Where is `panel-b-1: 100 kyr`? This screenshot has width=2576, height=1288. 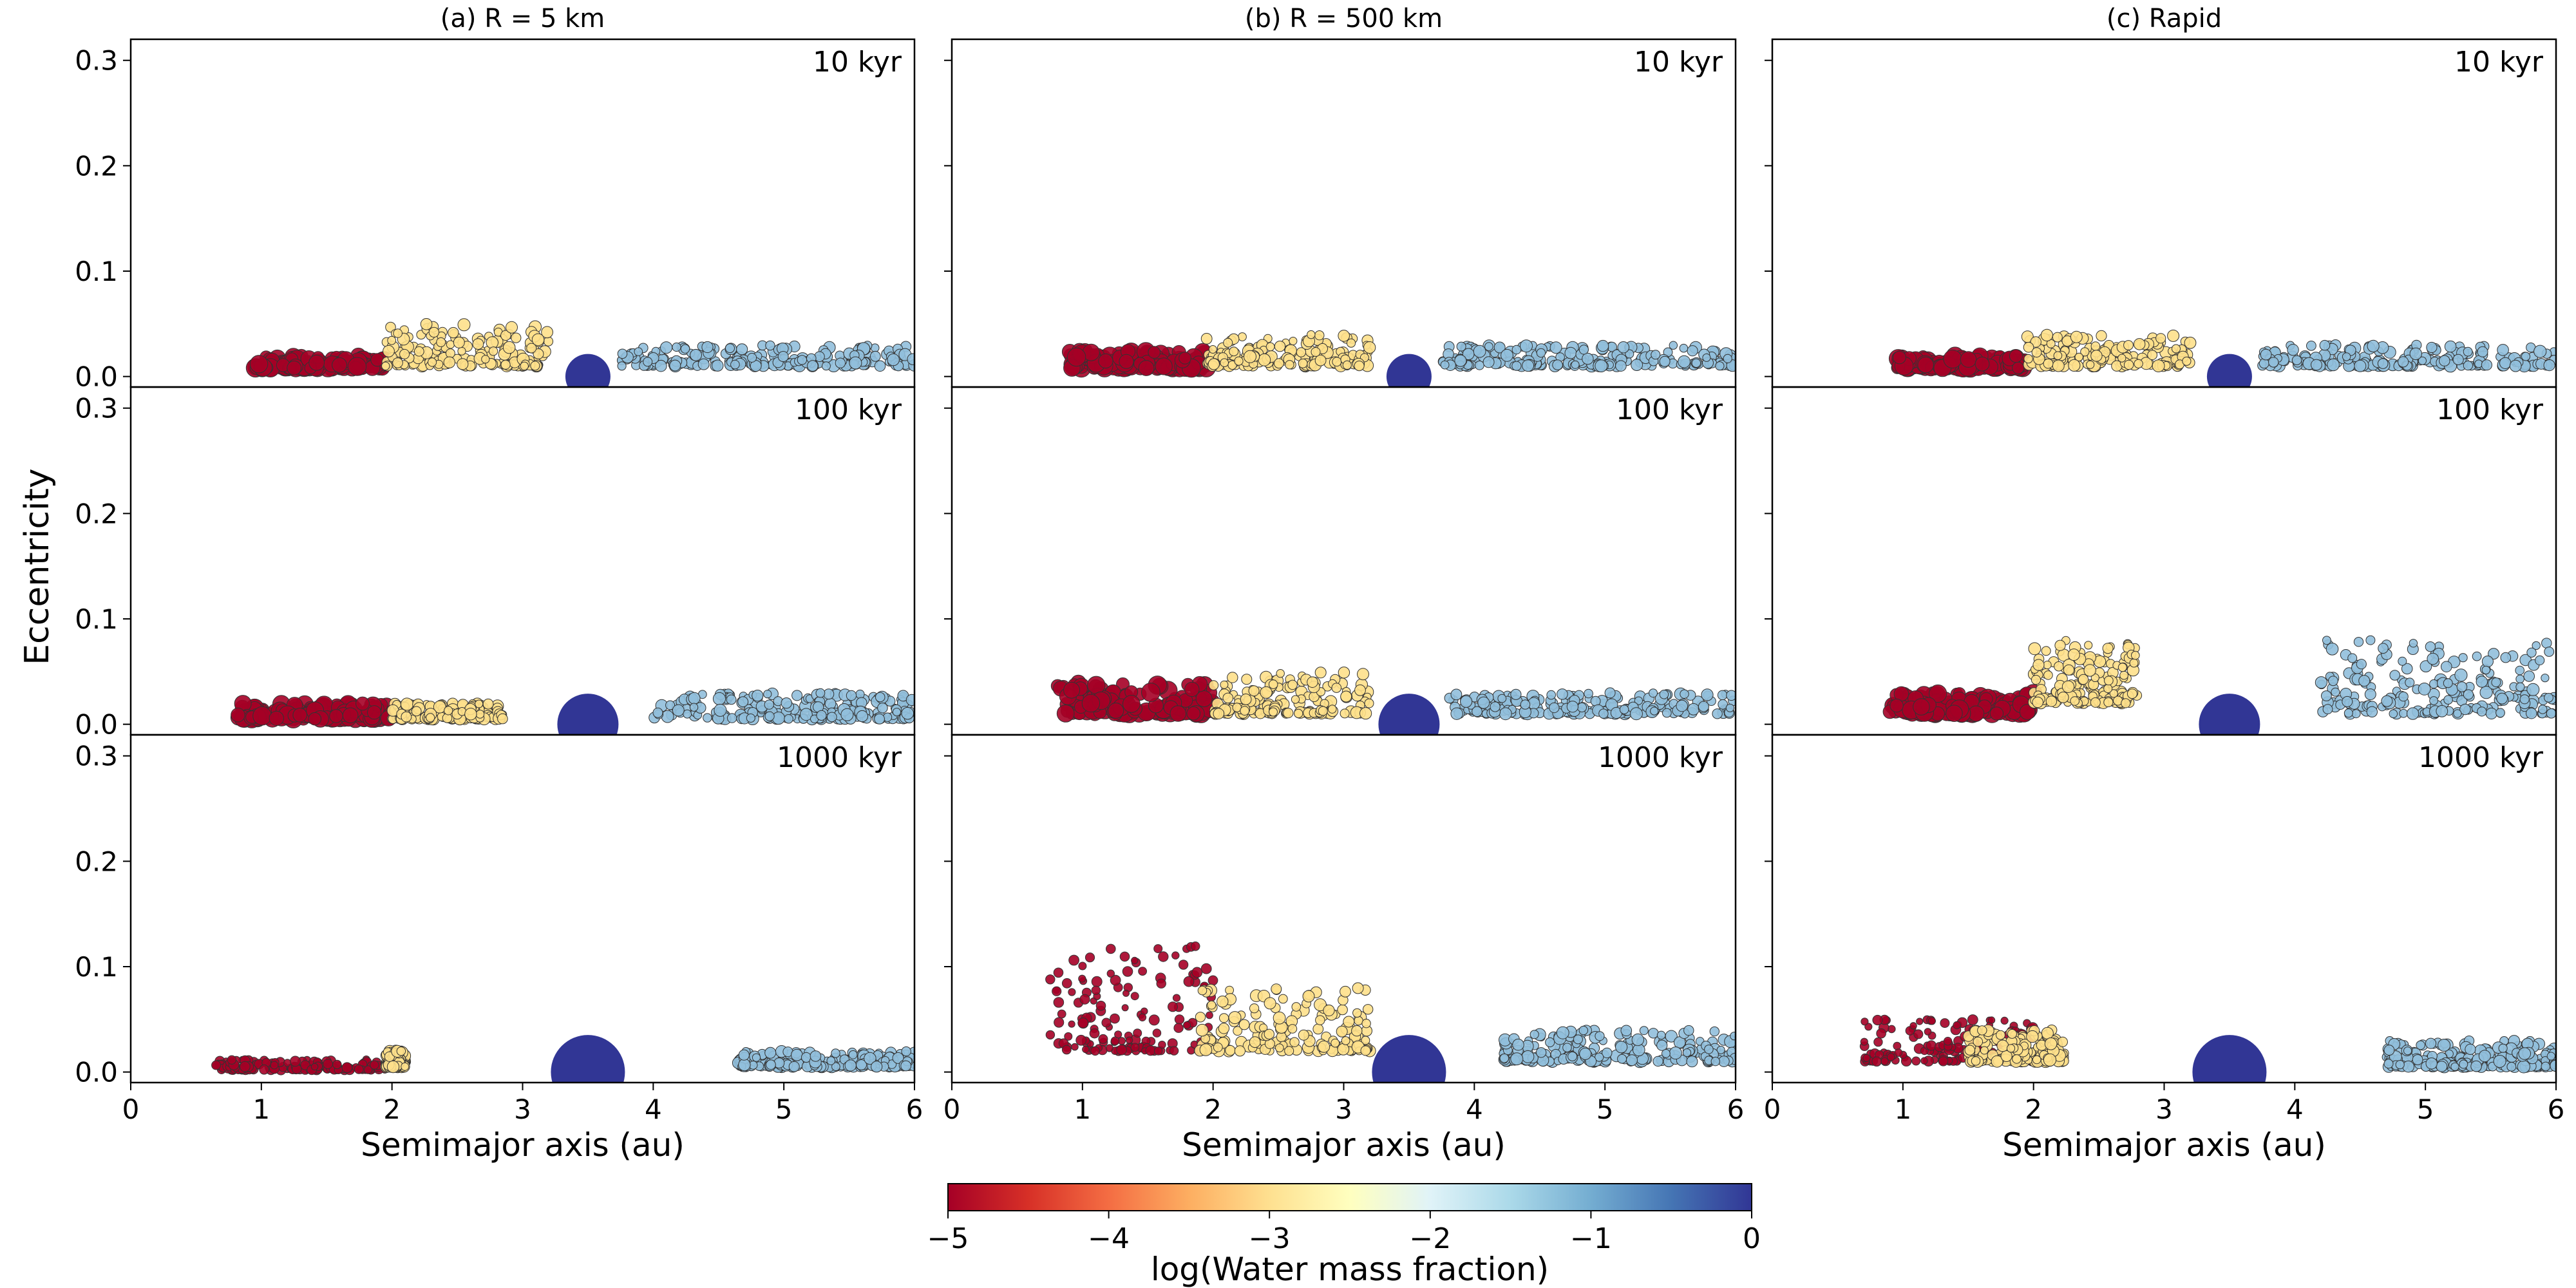 panel-b-1: 100 kyr is located at coordinates (1341, 561).